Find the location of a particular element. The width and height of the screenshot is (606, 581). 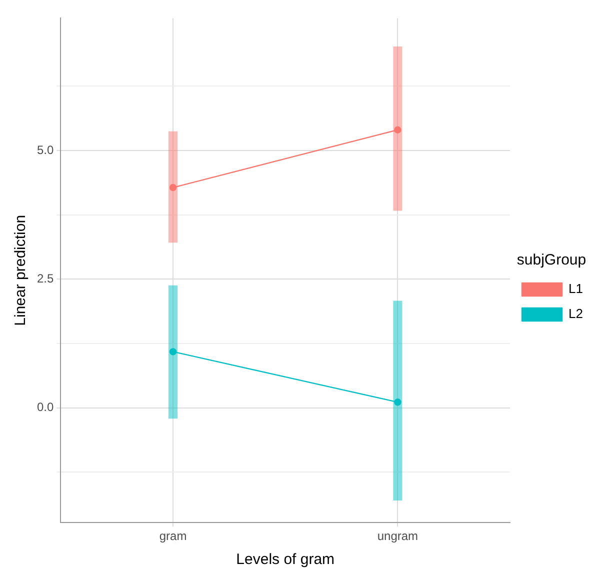

x-axis-title: Levels of gram is located at coordinates (285, 559).